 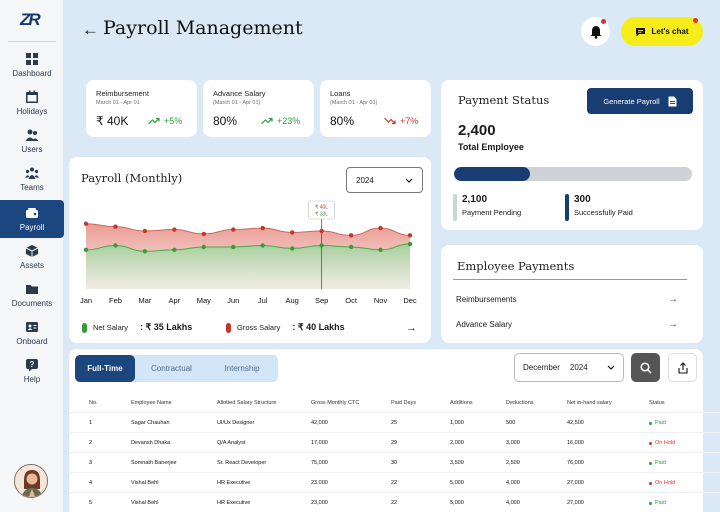 What do you see at coordinates (410, 235) in the screenshot?
I see `gross-salary-point-dec` at bounding box center [410, 235].